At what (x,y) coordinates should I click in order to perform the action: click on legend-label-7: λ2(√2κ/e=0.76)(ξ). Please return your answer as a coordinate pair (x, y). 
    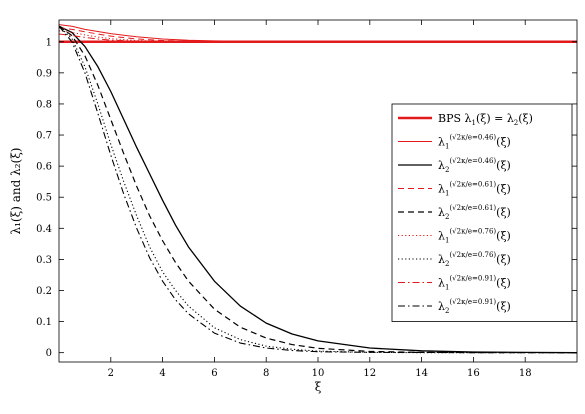
    Looking at the image, I should click on (474, 259).